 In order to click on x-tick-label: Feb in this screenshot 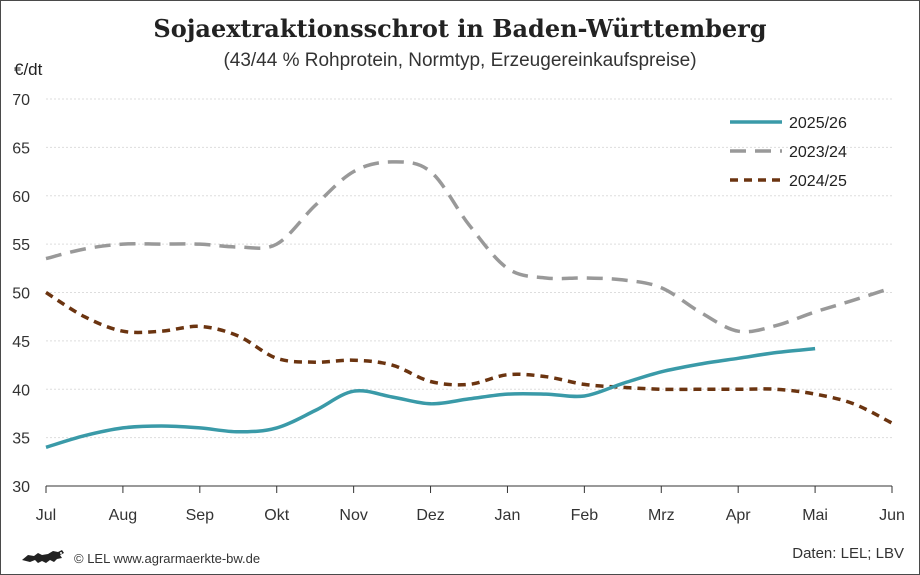, I will do `click(585, 515)`.